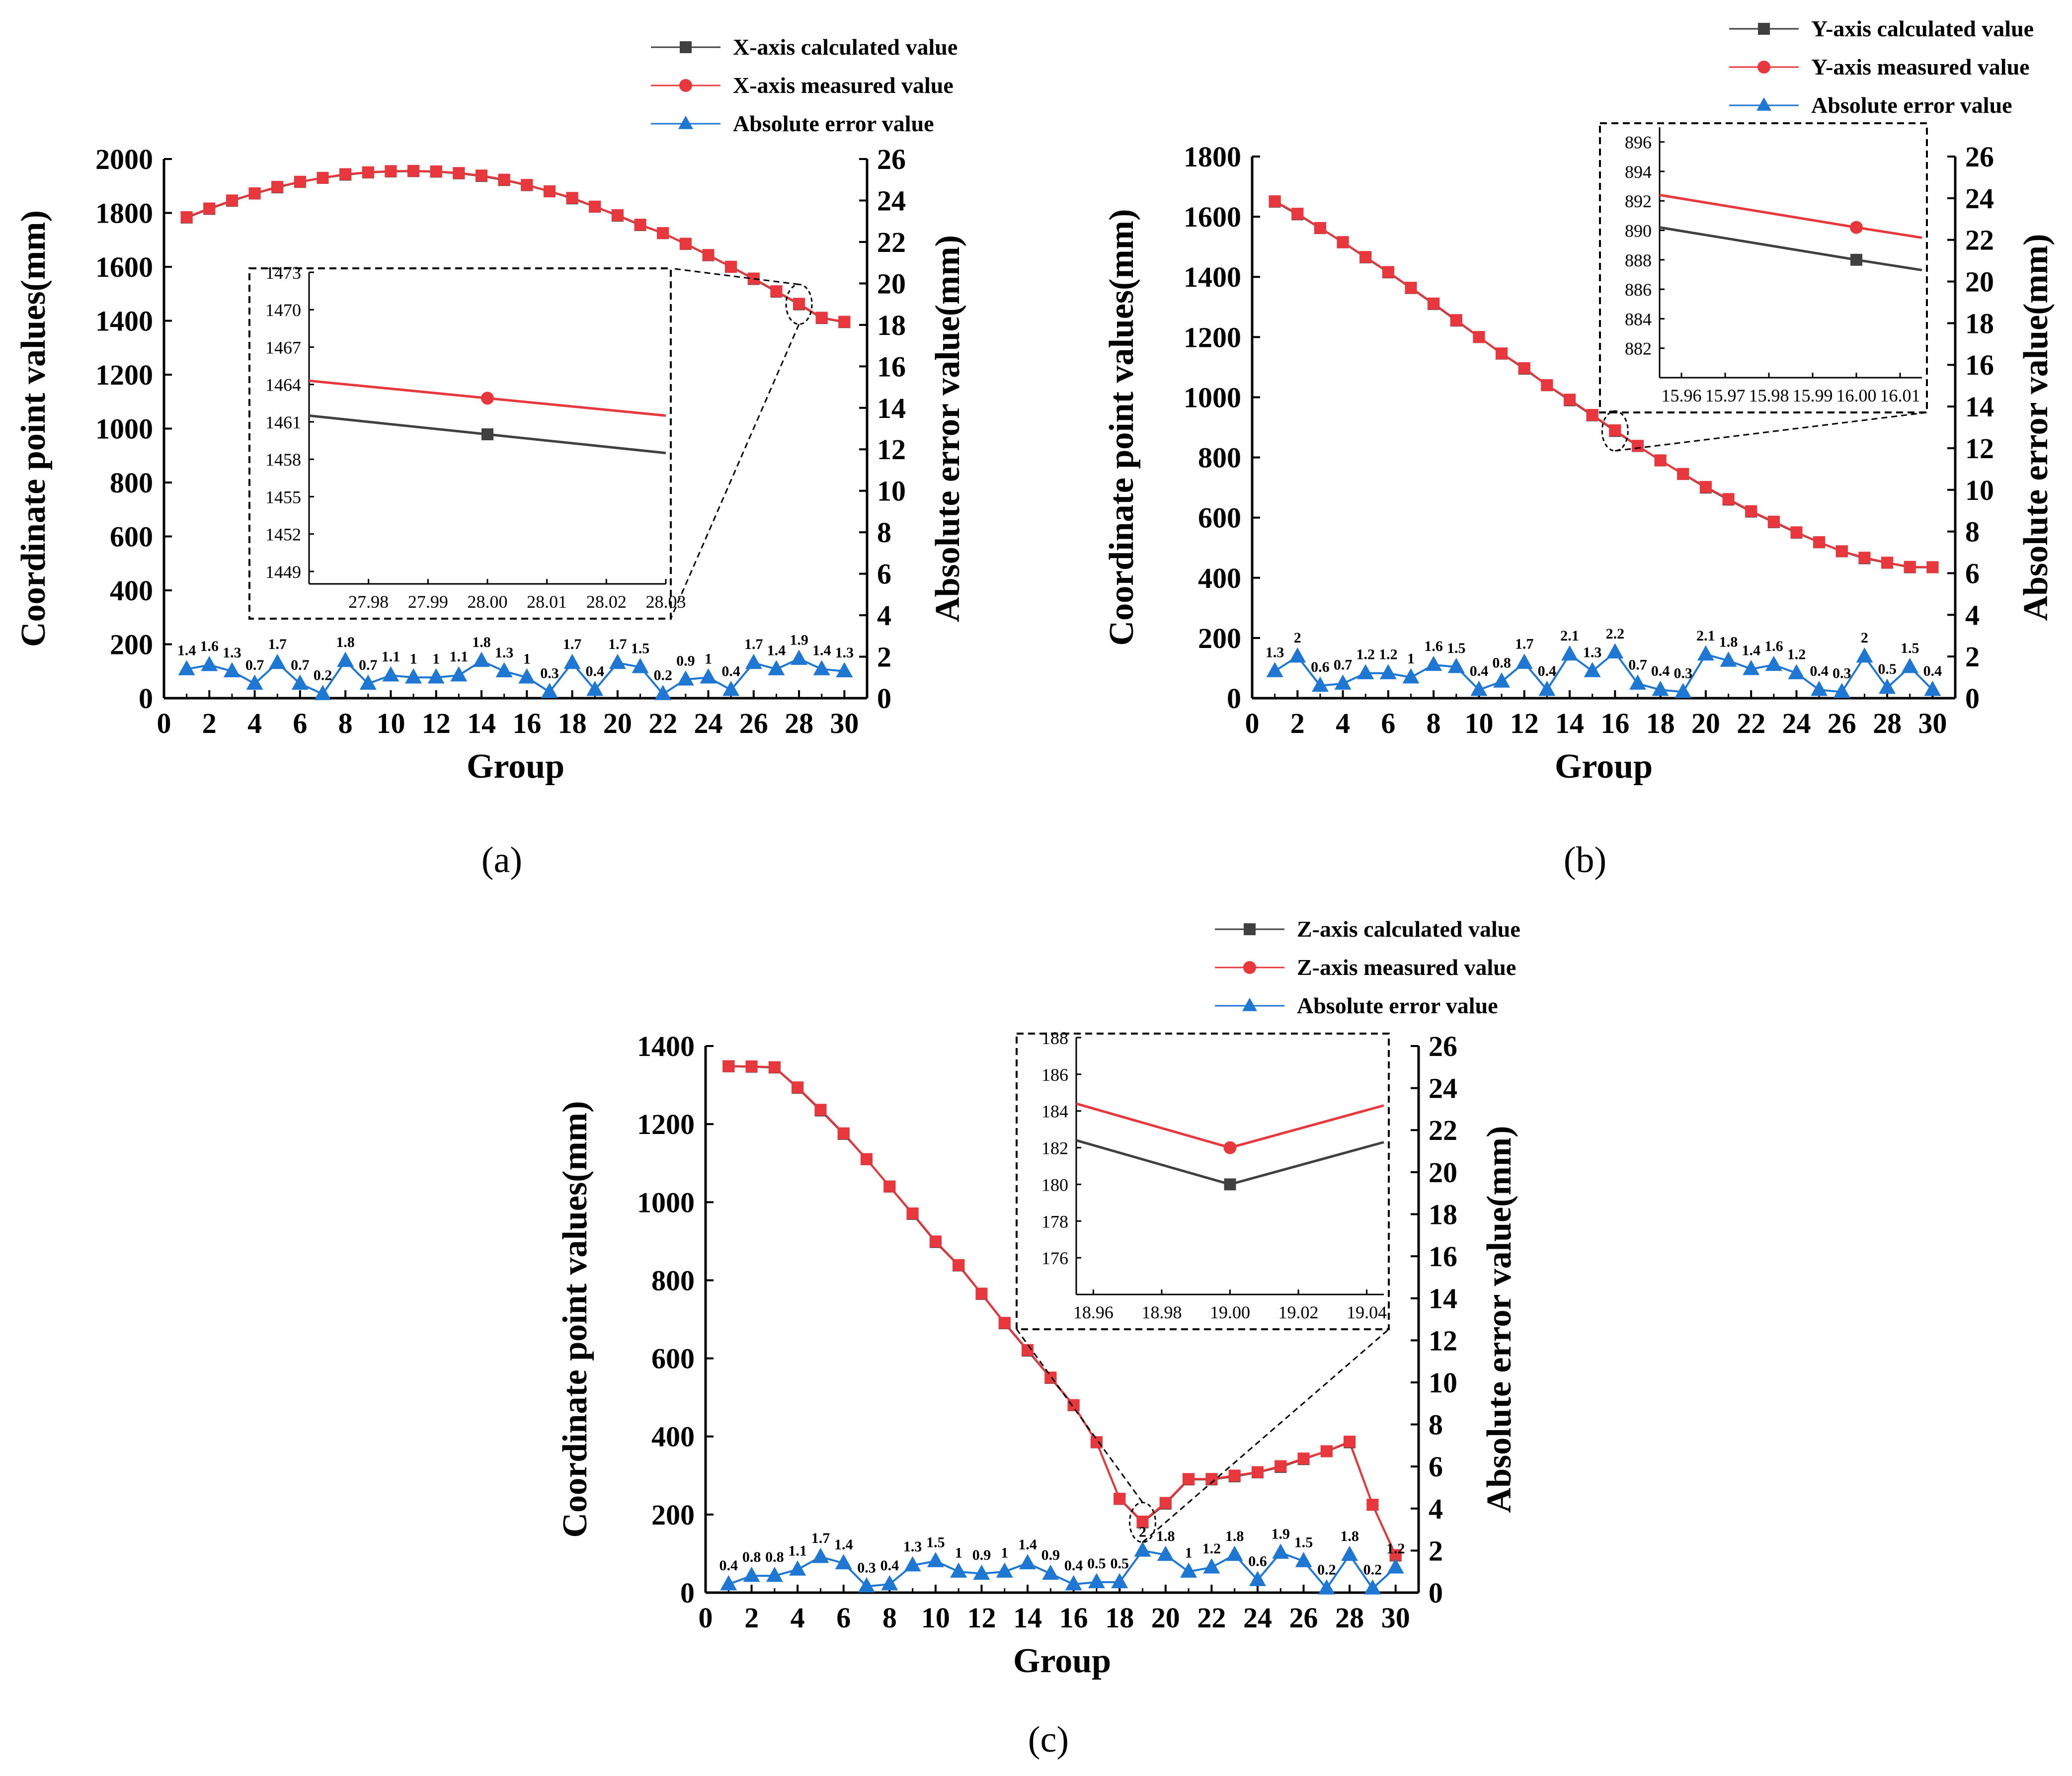  I want to click on inset-y-tick-label: 186, so click(1054, 1075).